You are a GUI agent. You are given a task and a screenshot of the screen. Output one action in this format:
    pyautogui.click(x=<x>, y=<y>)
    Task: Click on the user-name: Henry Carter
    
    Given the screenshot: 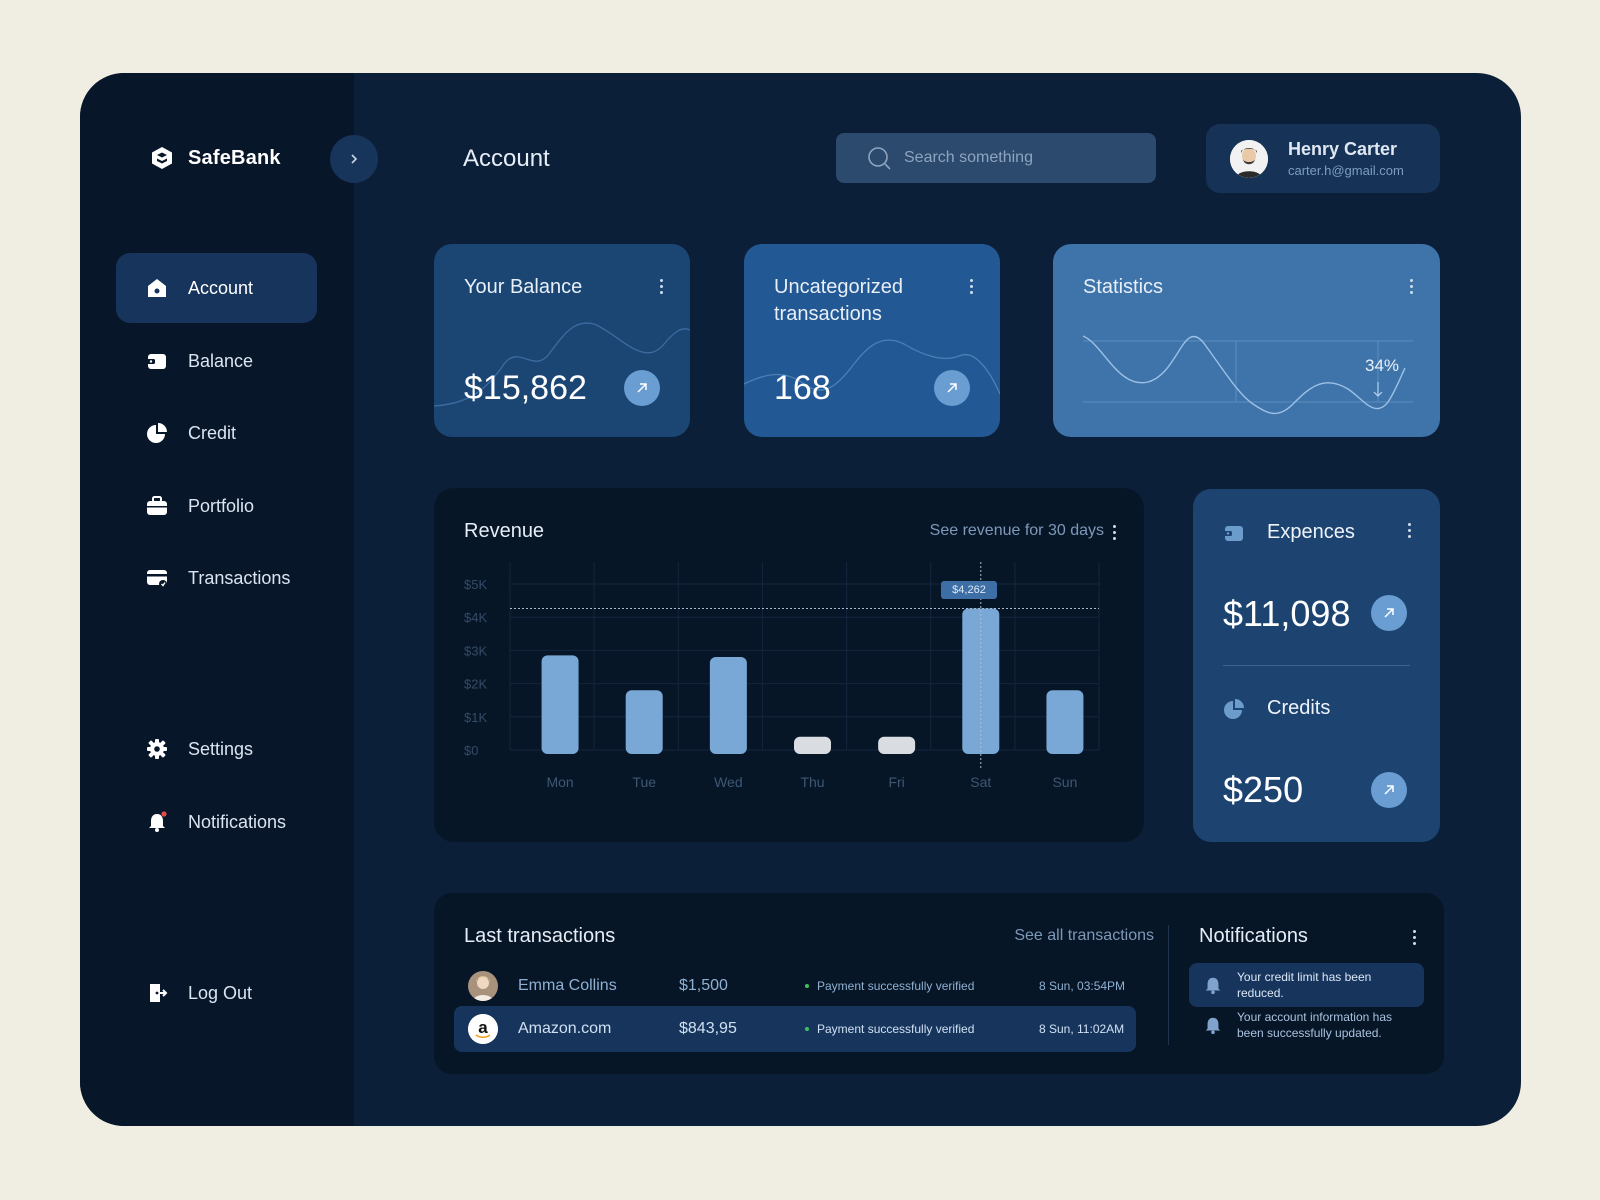 What is the action you would take?
    pyautogui.click(x=1343, y=149)
    